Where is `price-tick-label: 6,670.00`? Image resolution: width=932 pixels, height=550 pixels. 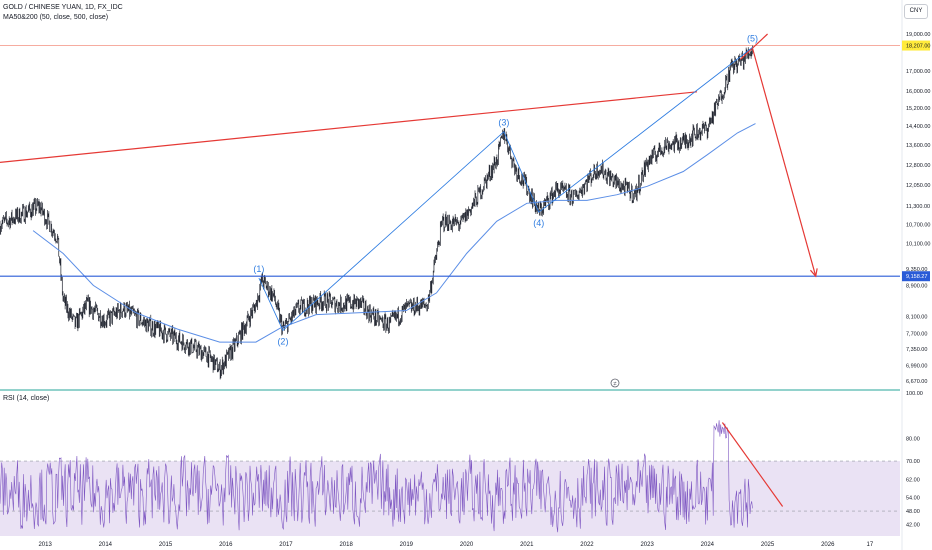 price-tick-label: 6,670.00 is located at coordinates (916, 382).